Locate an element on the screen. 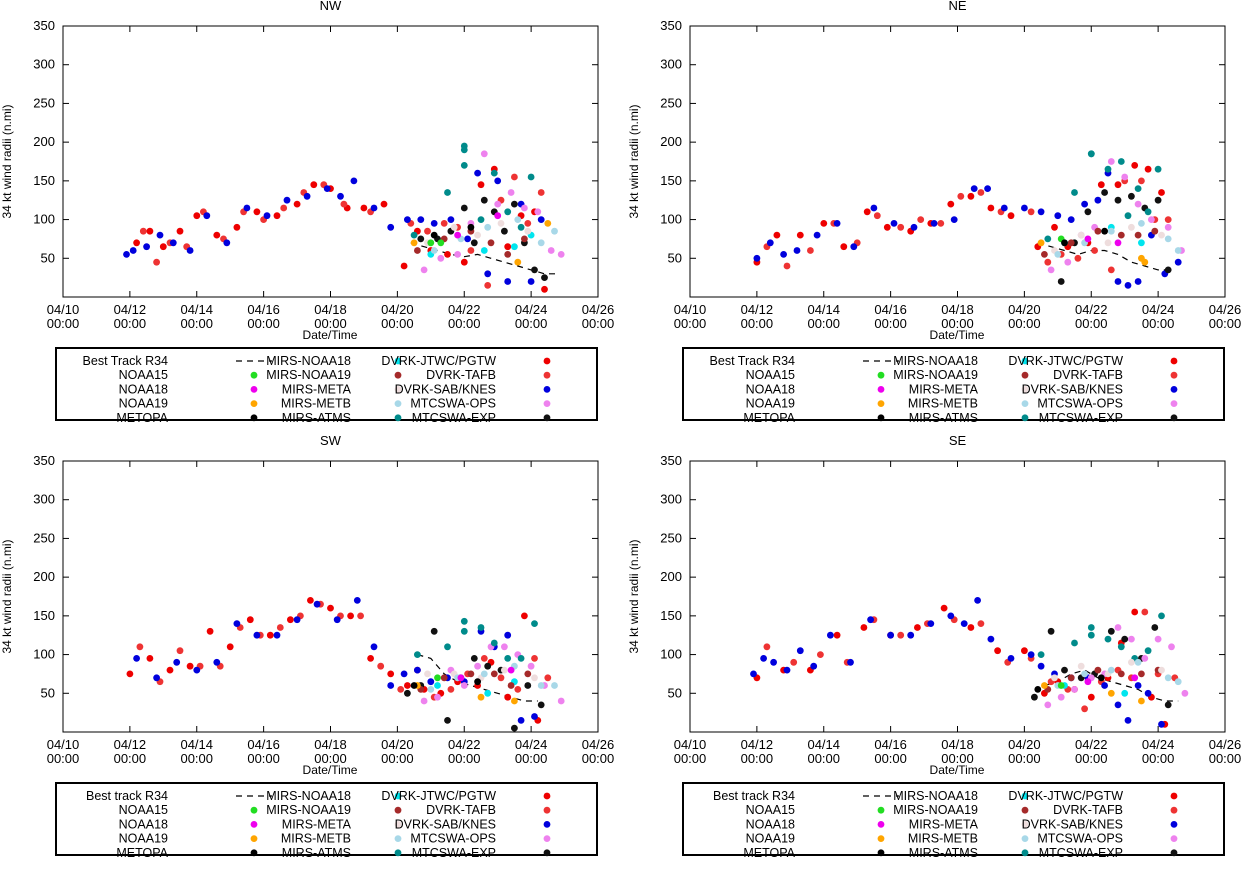 The image size is (1253, 870). point-noaa18 is located at coordinates (457, 235).